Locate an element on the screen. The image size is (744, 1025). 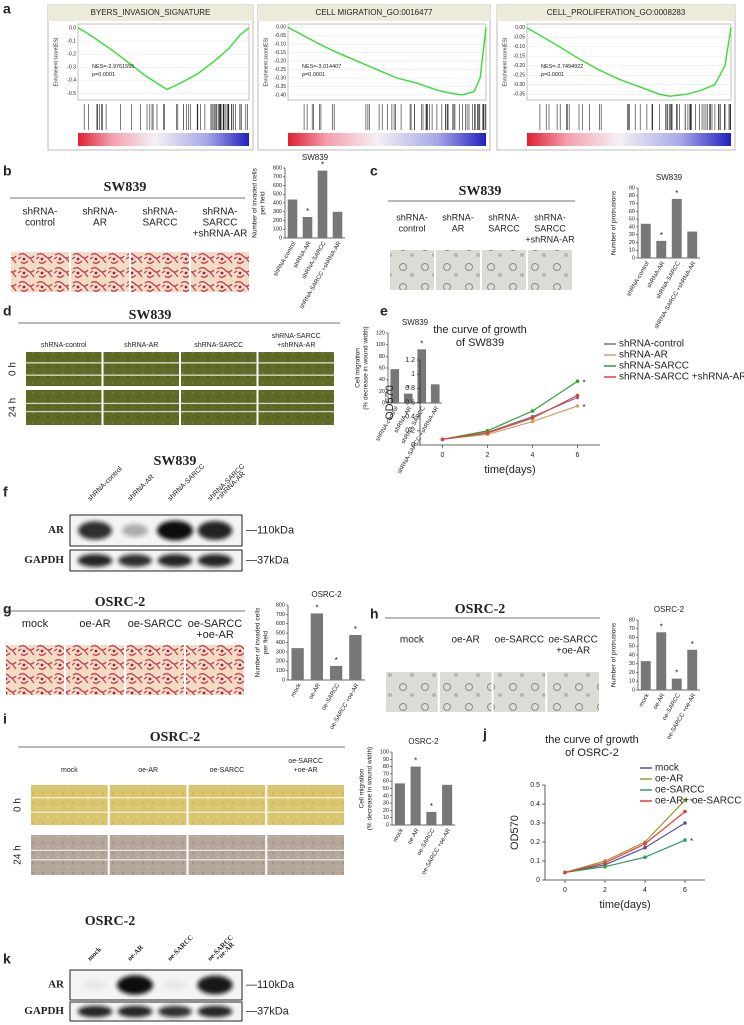
y-tick-label: 300 is located at coordinates (280, 652).